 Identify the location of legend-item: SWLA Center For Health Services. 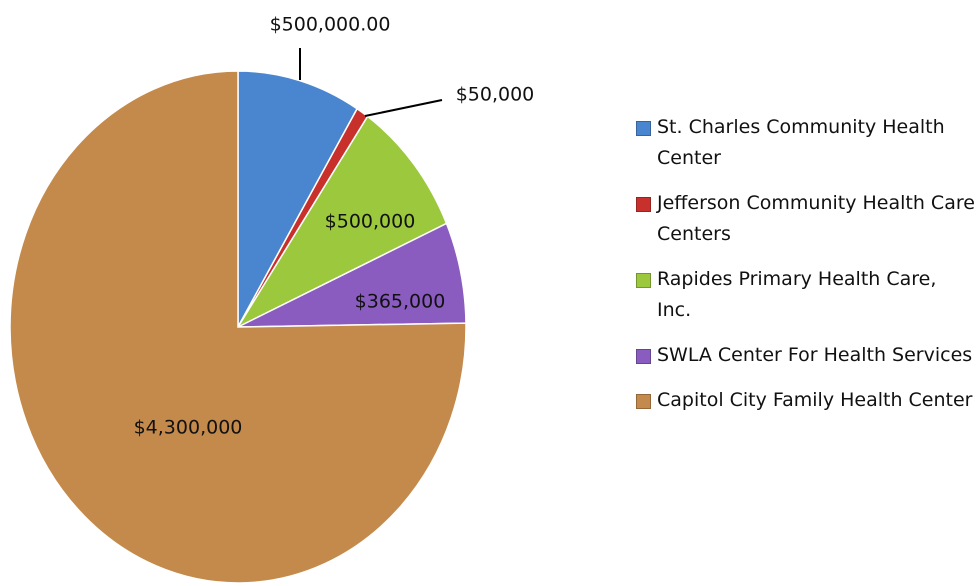
(806, 355).